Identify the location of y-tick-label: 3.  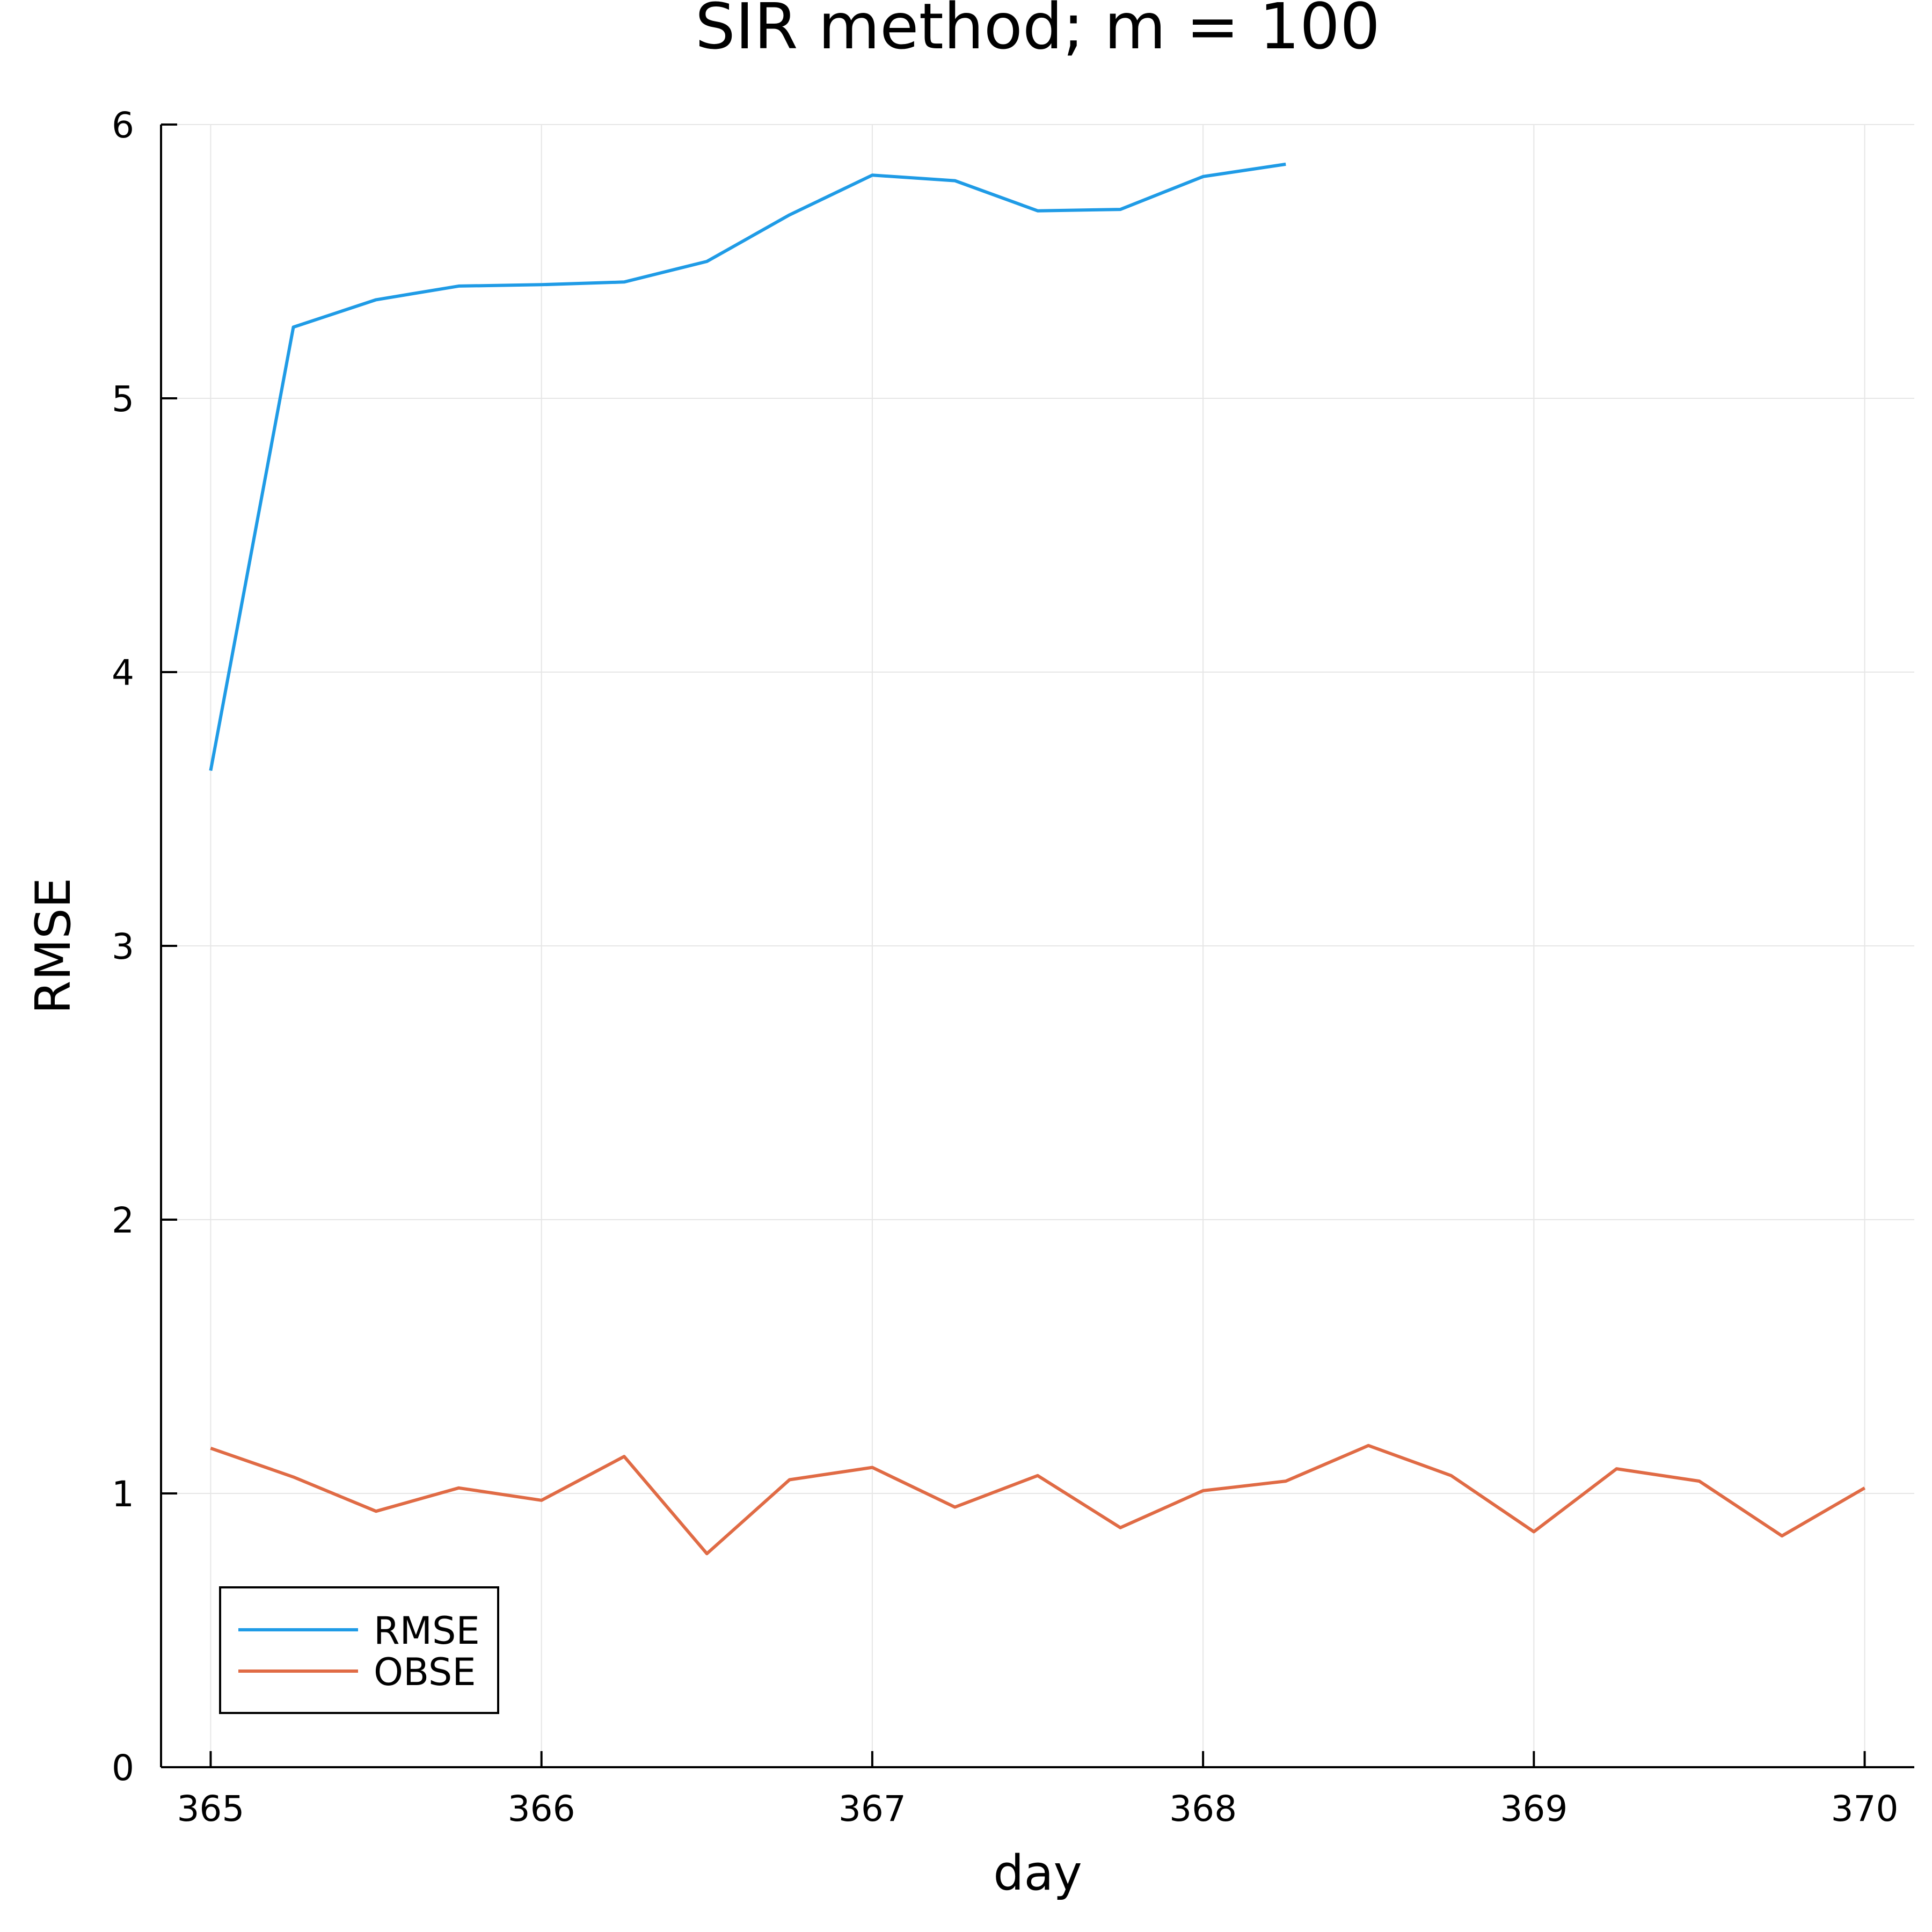
(123, 946).